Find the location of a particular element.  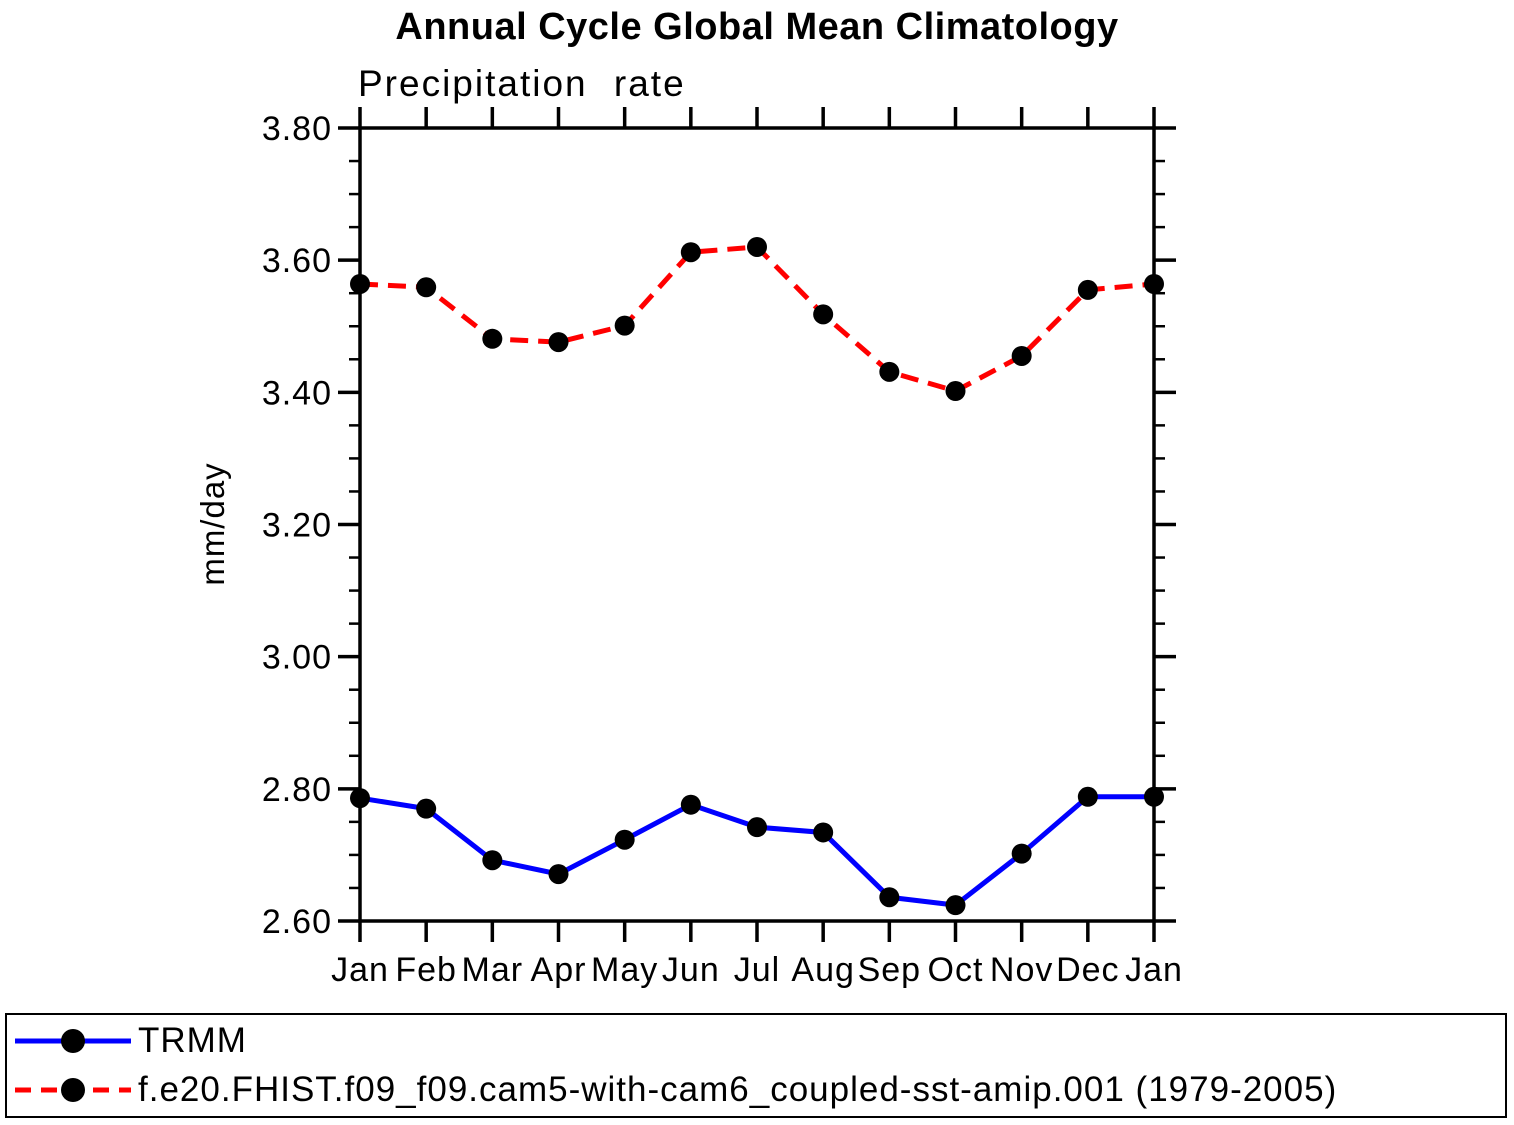

x-tick-label: Oct is located at coordinates (956, 970).